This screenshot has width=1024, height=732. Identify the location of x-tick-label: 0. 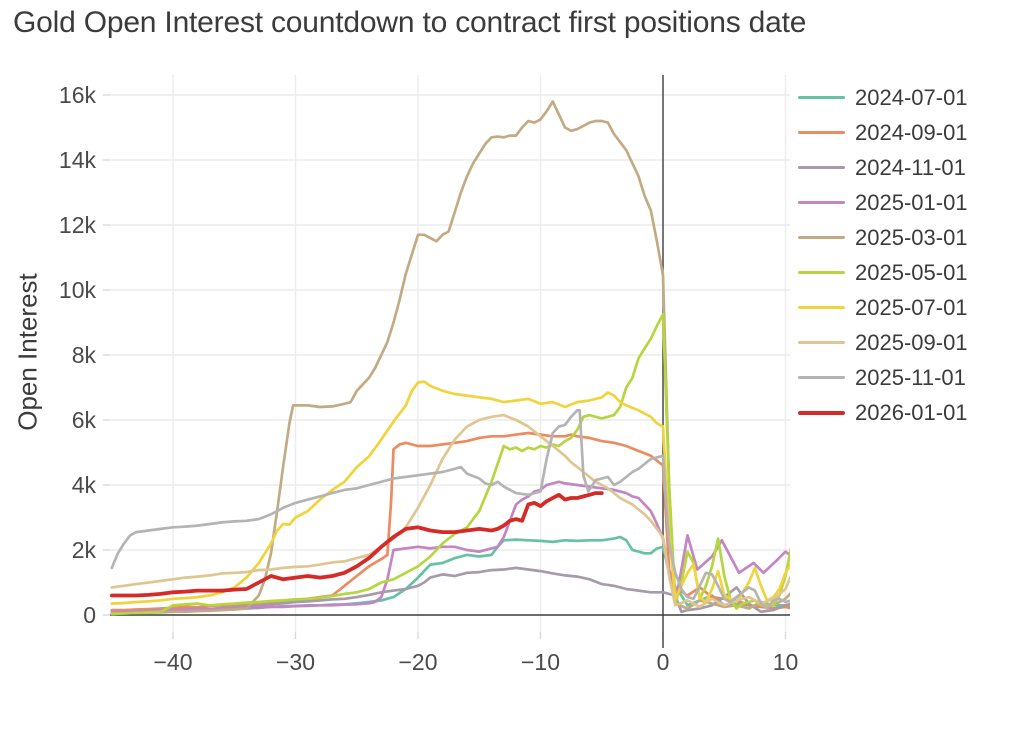
(663, 662).